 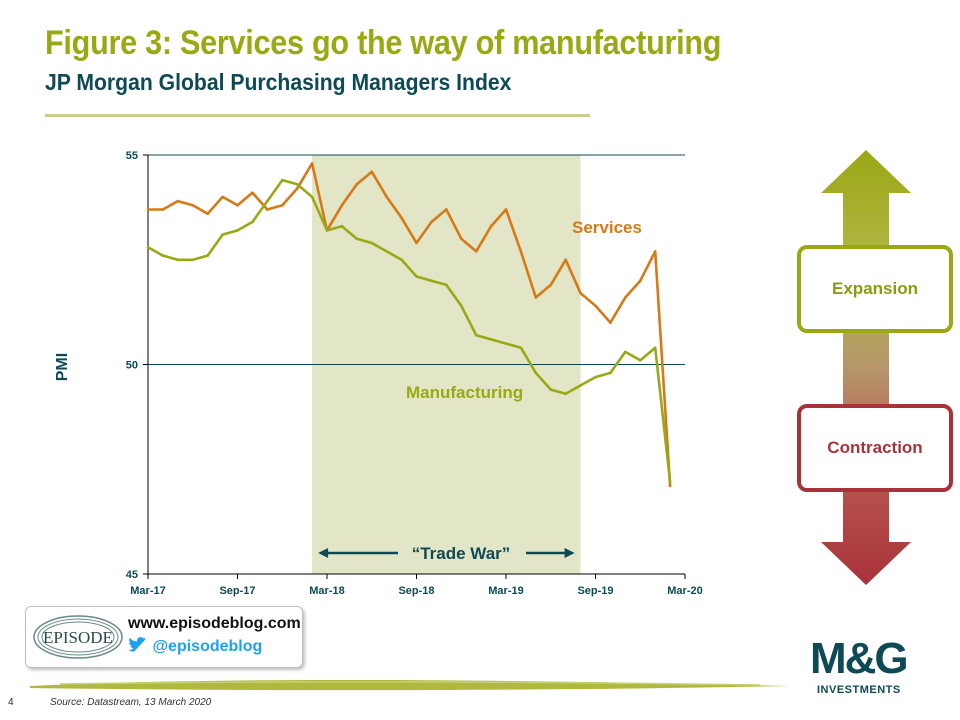 I want to click on twitter-bird-icon, so click(x=137, y=644).